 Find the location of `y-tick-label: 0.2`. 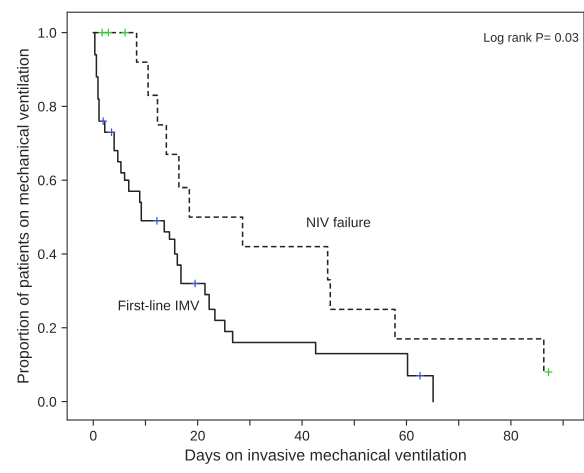

y-tick-label: 0.2 is located at coordinates (47, 328).